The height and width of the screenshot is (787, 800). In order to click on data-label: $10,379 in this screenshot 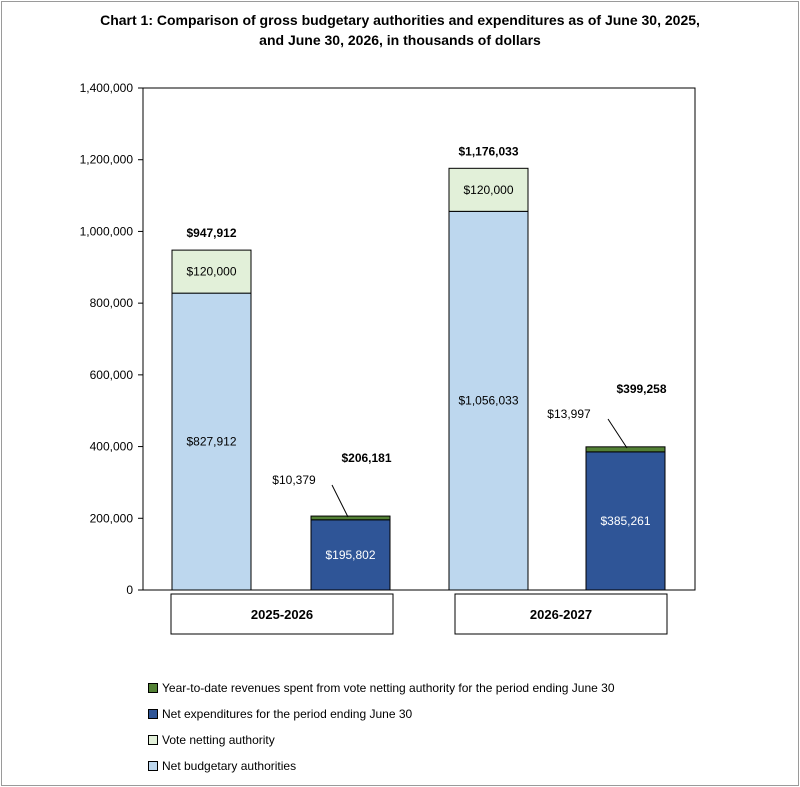, I will do `click(294, 480)`.